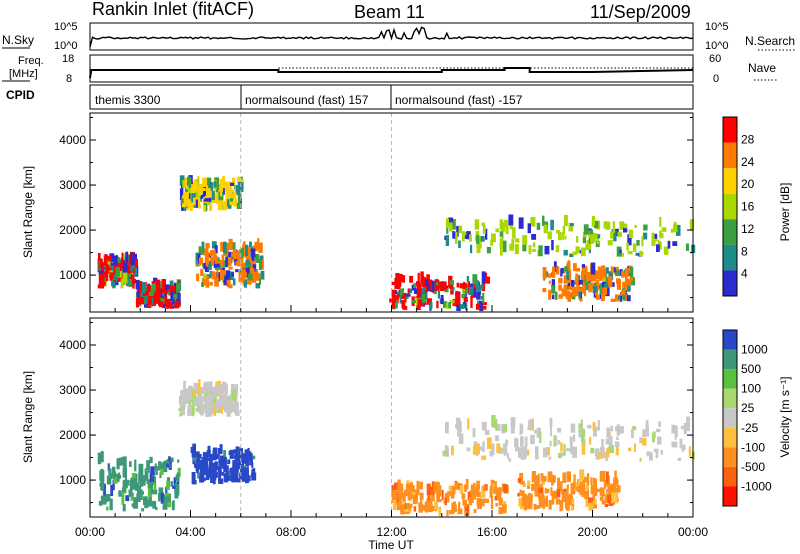  I want to click on colorbar-swatch, so click(730, 206).